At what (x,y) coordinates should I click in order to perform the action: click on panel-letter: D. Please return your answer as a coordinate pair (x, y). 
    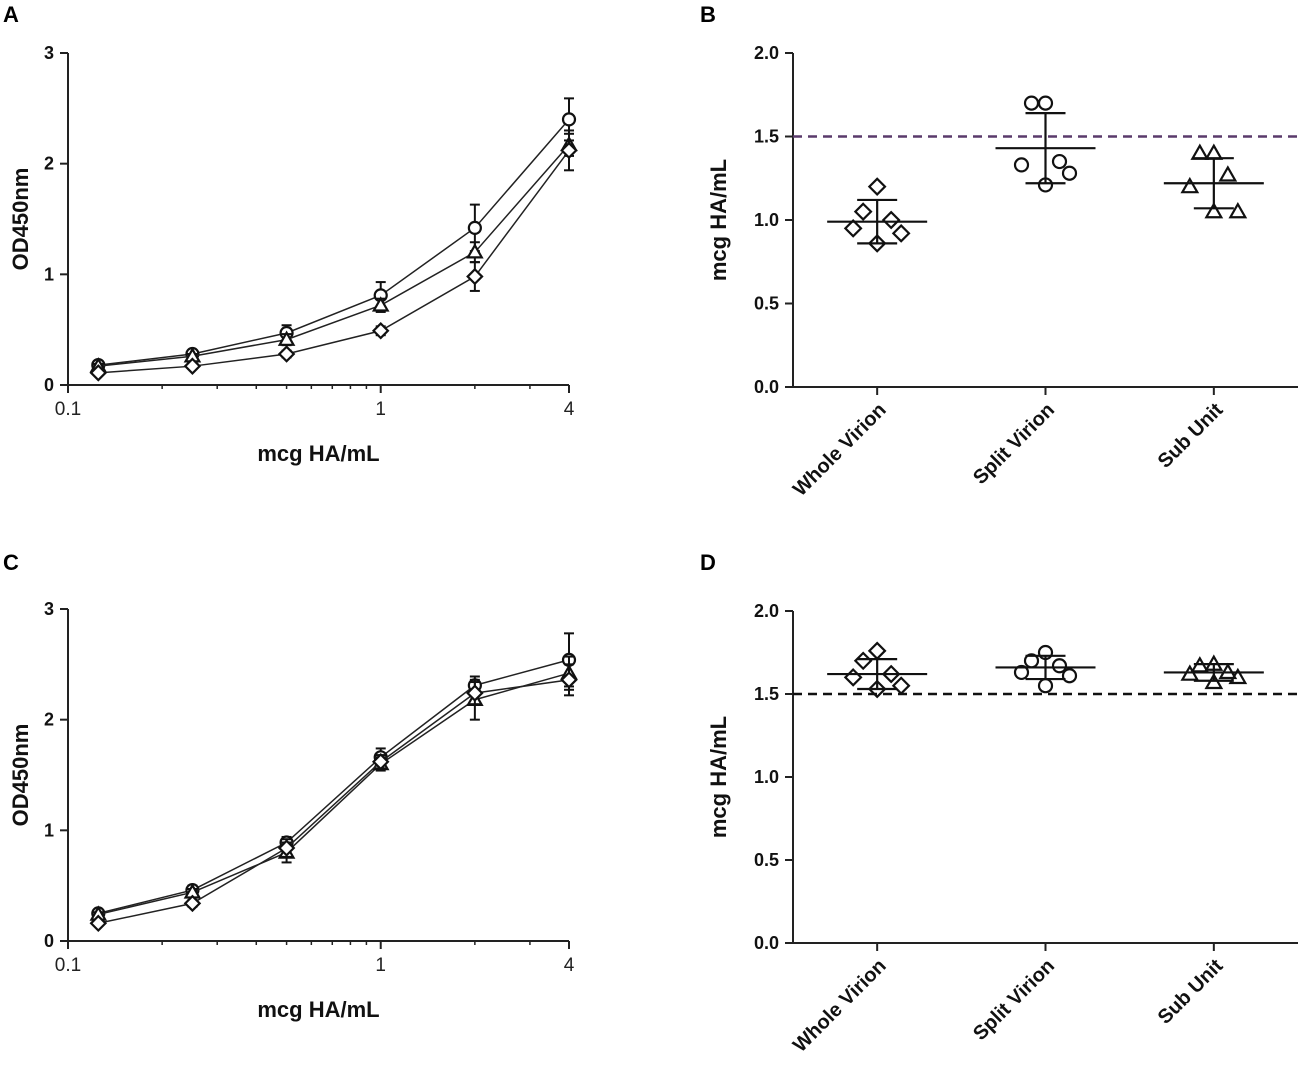
    Looking at the image, I should click on (708, 562).